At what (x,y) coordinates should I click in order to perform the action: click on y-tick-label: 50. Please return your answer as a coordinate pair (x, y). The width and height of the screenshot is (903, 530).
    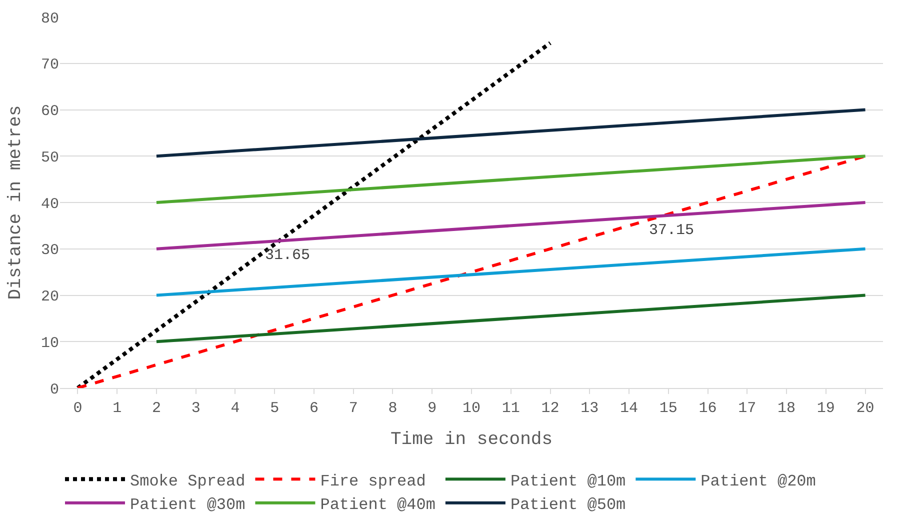
    Looking at the image, I should click on (49, 157).